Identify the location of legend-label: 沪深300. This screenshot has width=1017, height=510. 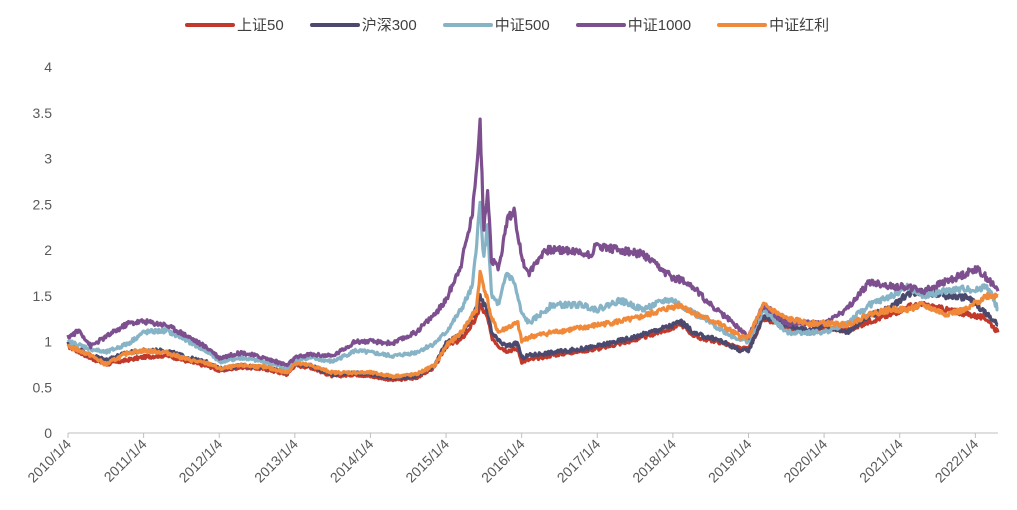
(389, 25).